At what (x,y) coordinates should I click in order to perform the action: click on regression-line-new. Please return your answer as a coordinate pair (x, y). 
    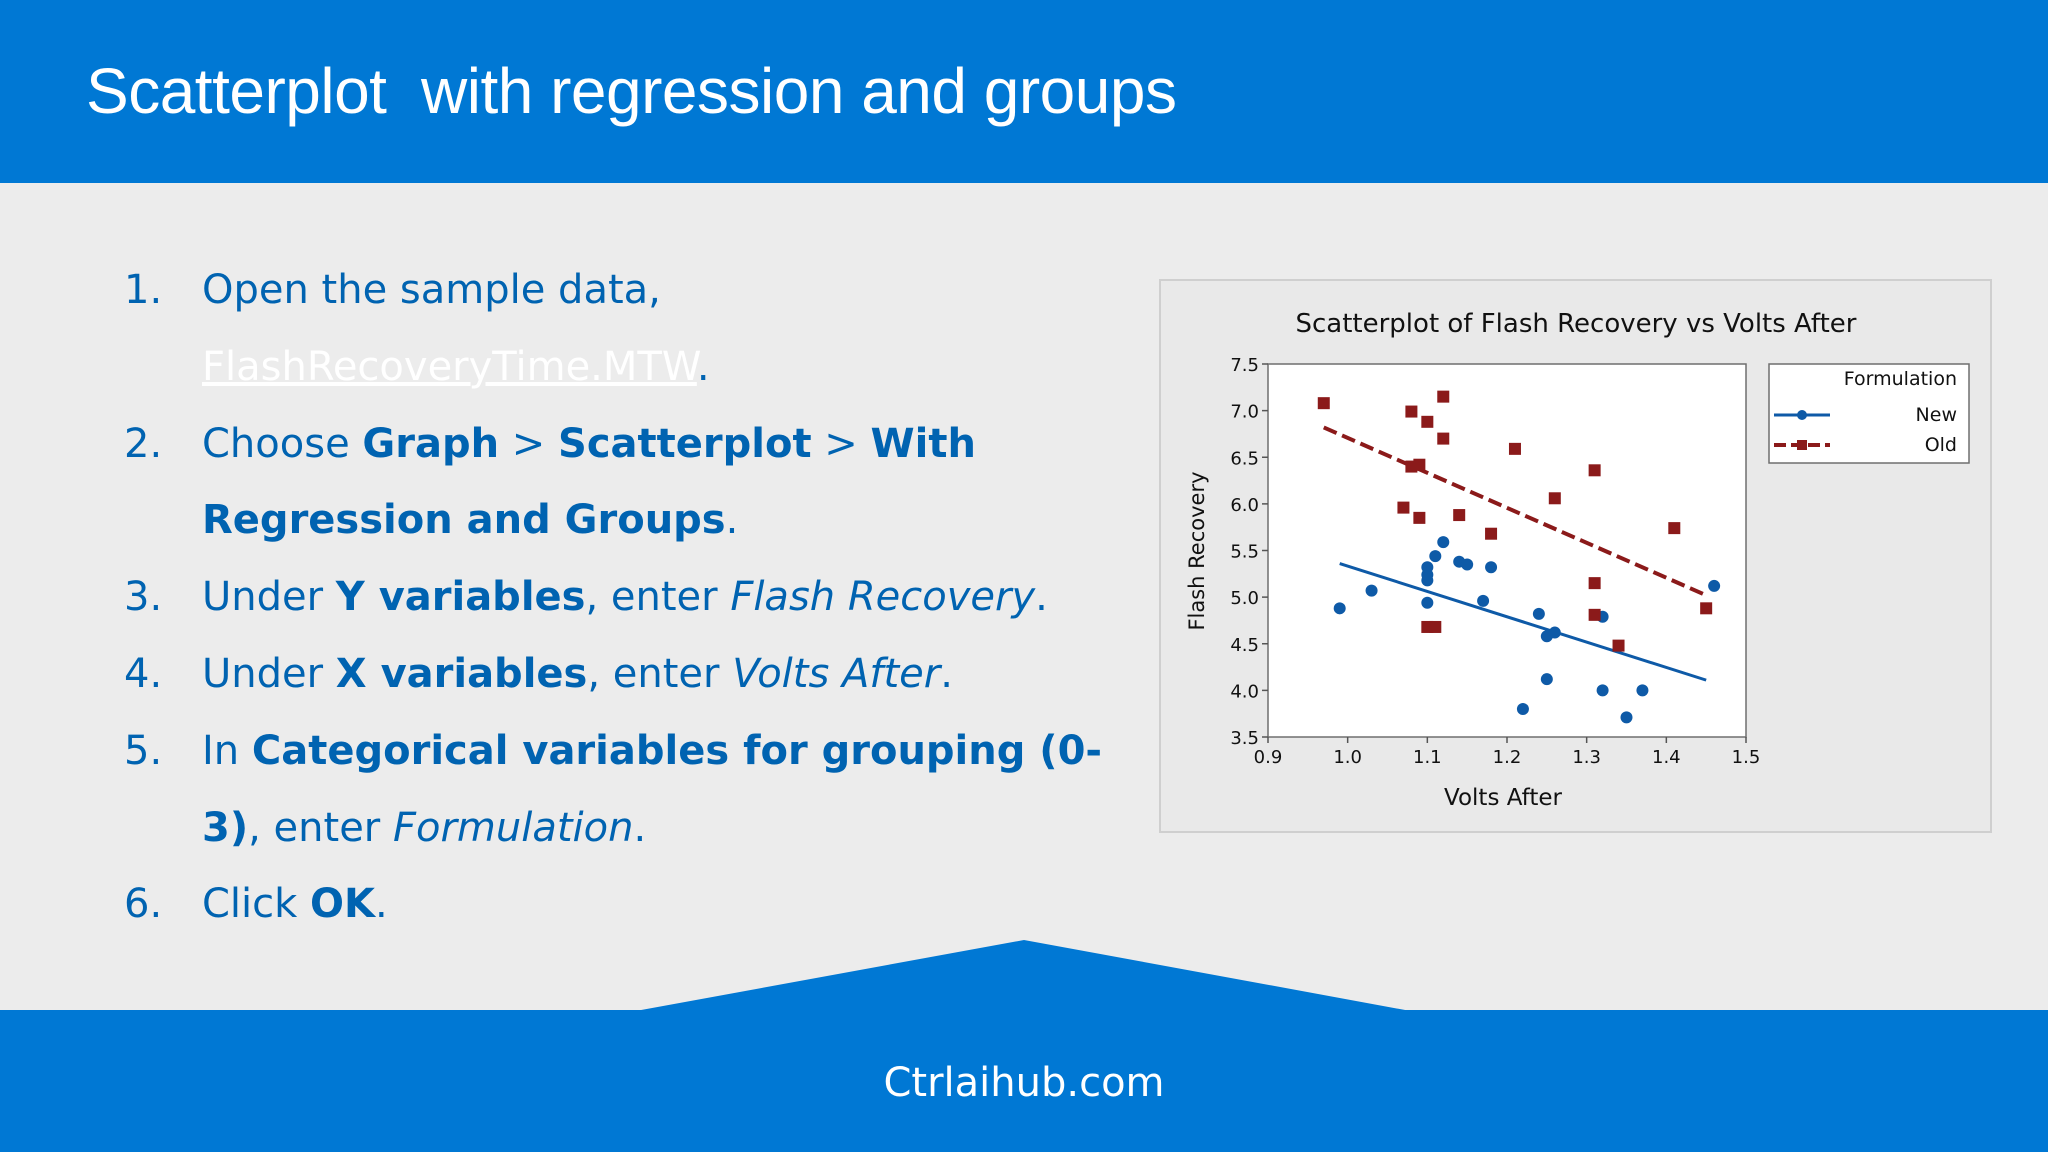
    Looking at the image, I should click on (1523, 622).